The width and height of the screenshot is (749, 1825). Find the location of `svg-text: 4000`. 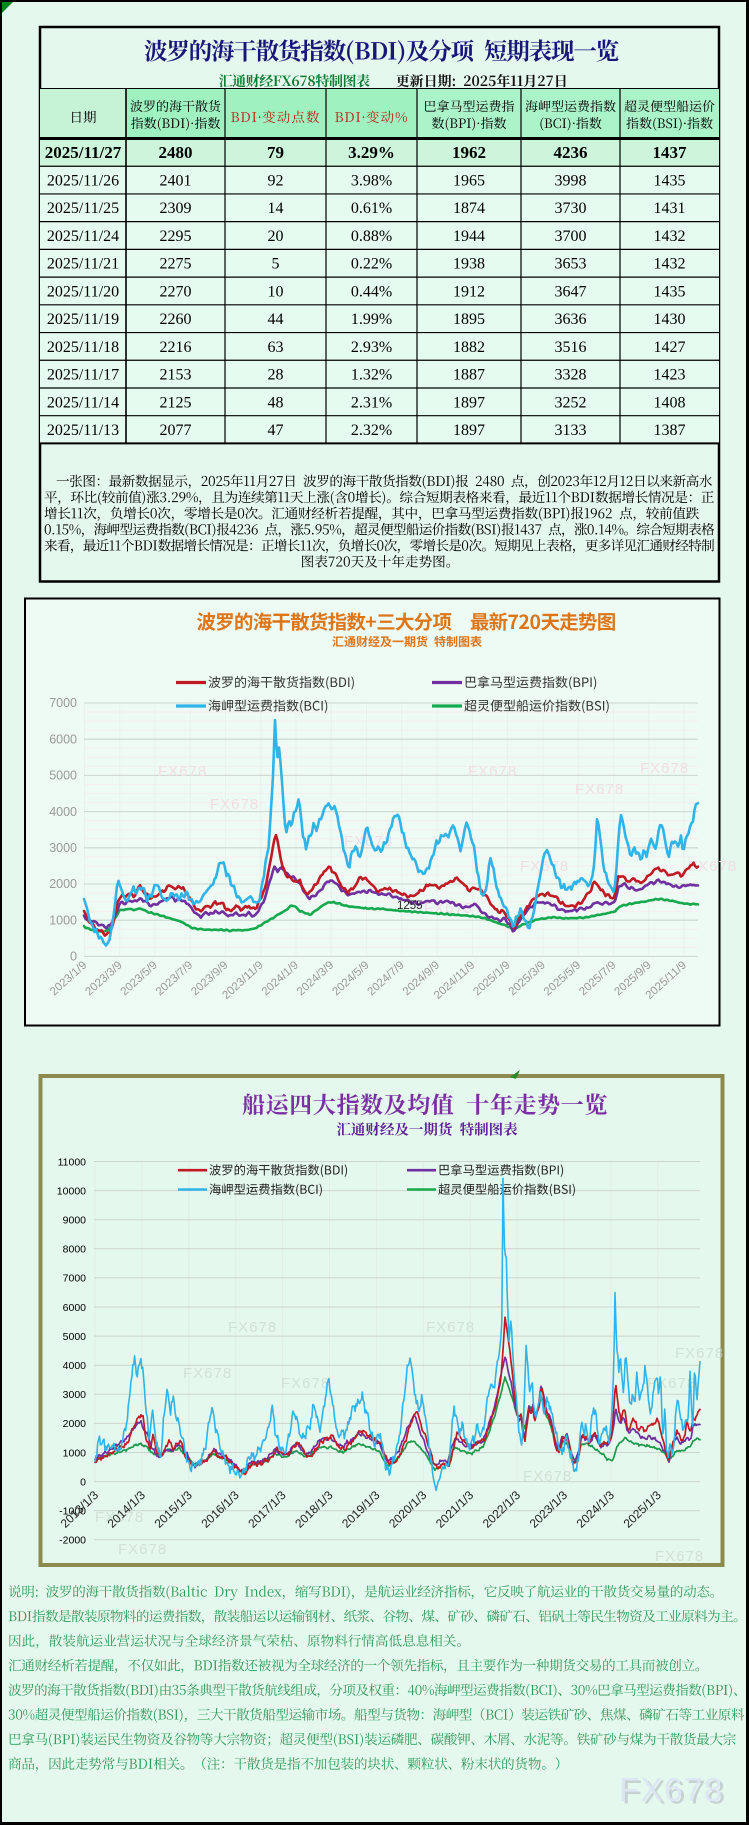

svg-text: 4000 is located at coordinates (63, 812).